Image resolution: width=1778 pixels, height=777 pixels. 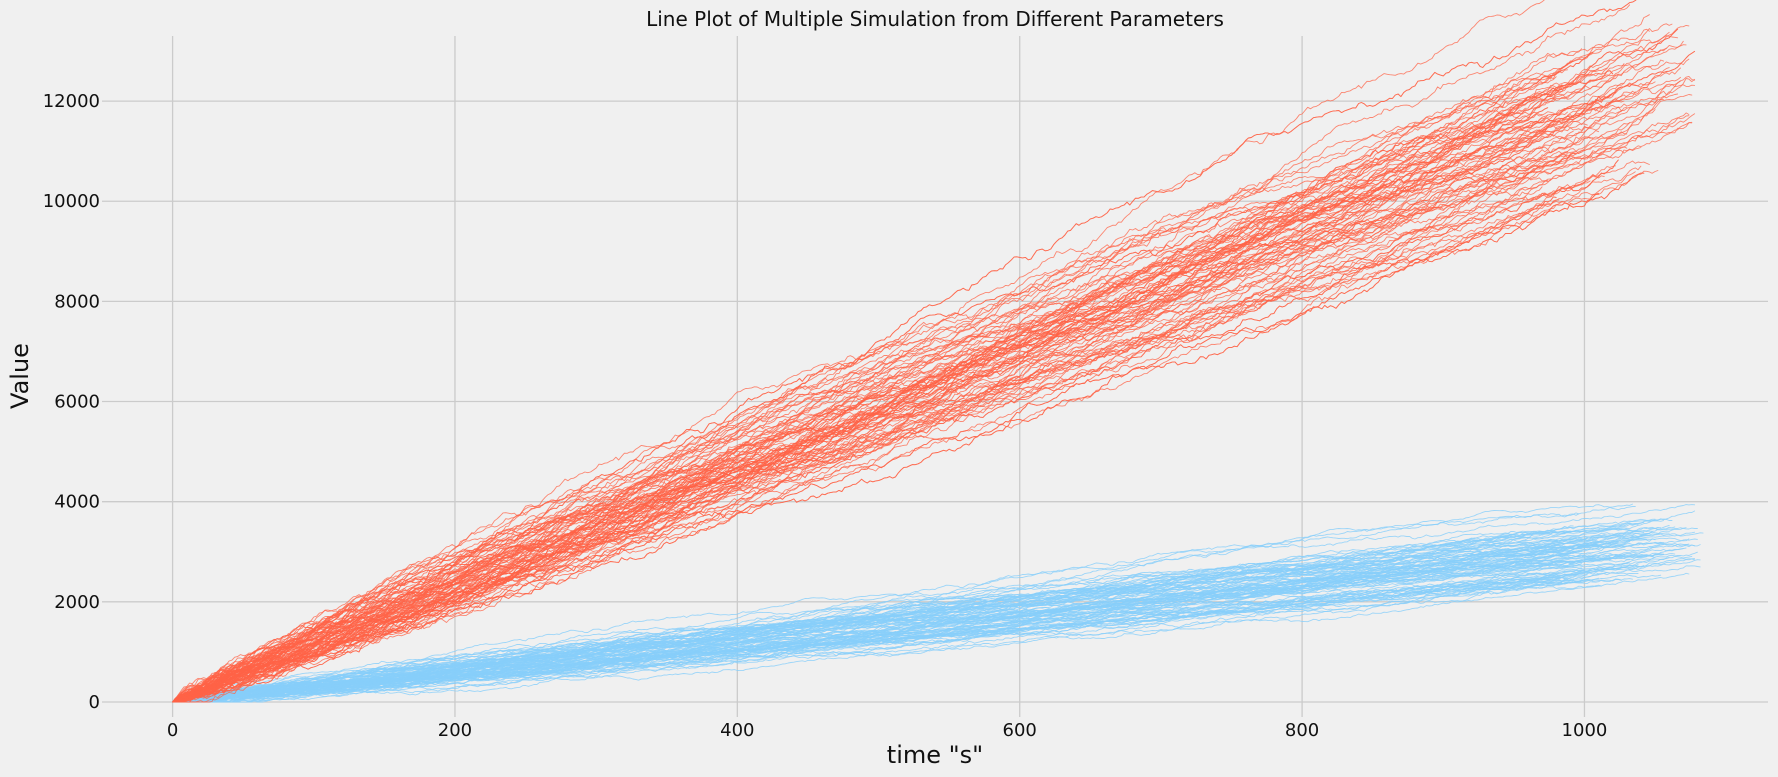 I want to click on y-tick-label: 12000, so click(x=71, y=101).